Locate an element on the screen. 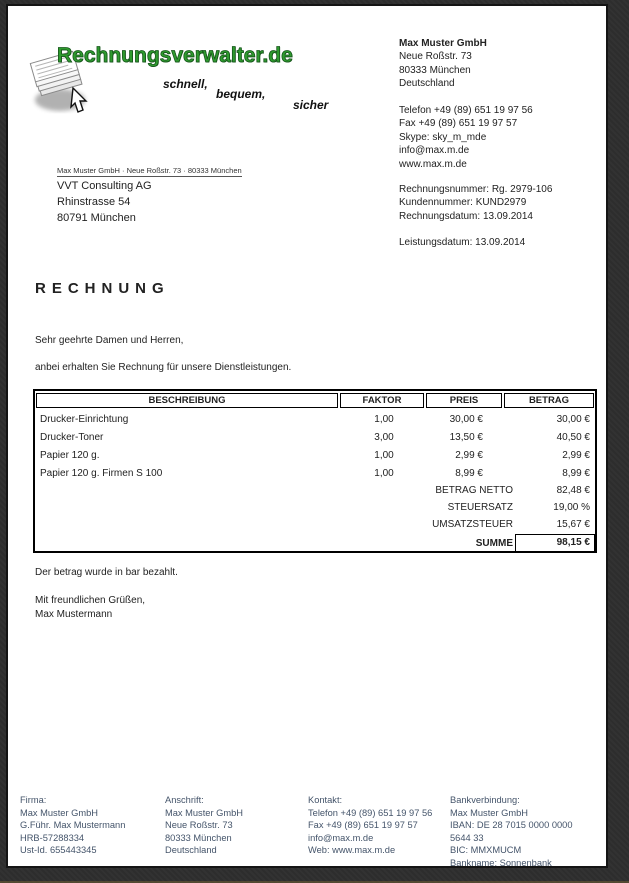  total-label: BETRAG NETTO is located at coordinates (474, 490).